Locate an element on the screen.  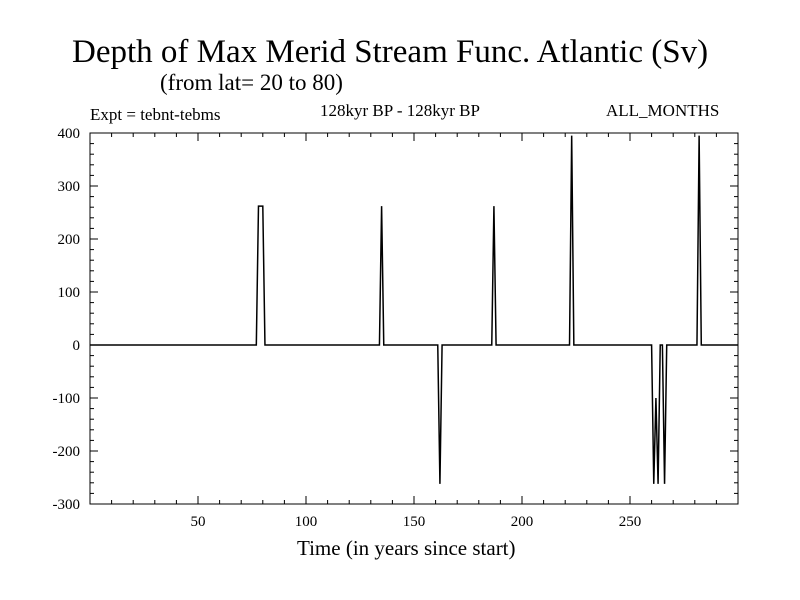
x-axis-label: Time (in years since start) is located at coordinates (406, 548).